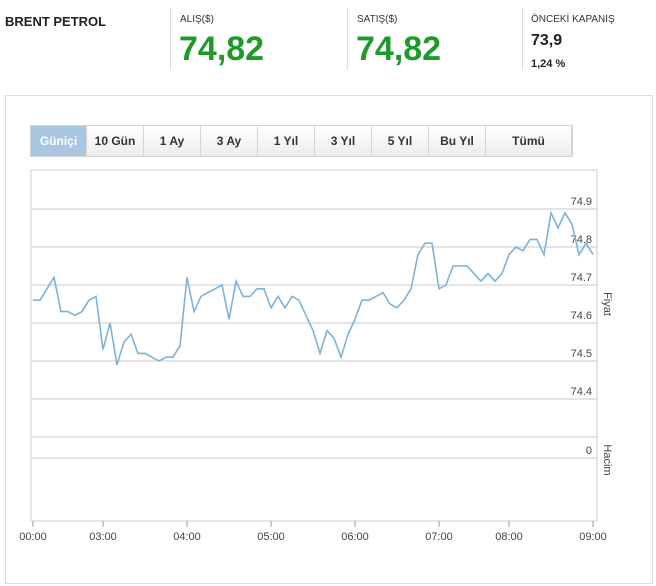 The image size is (656, 586). I want to click on y-tick-label: 74.9, so click(581, 202).